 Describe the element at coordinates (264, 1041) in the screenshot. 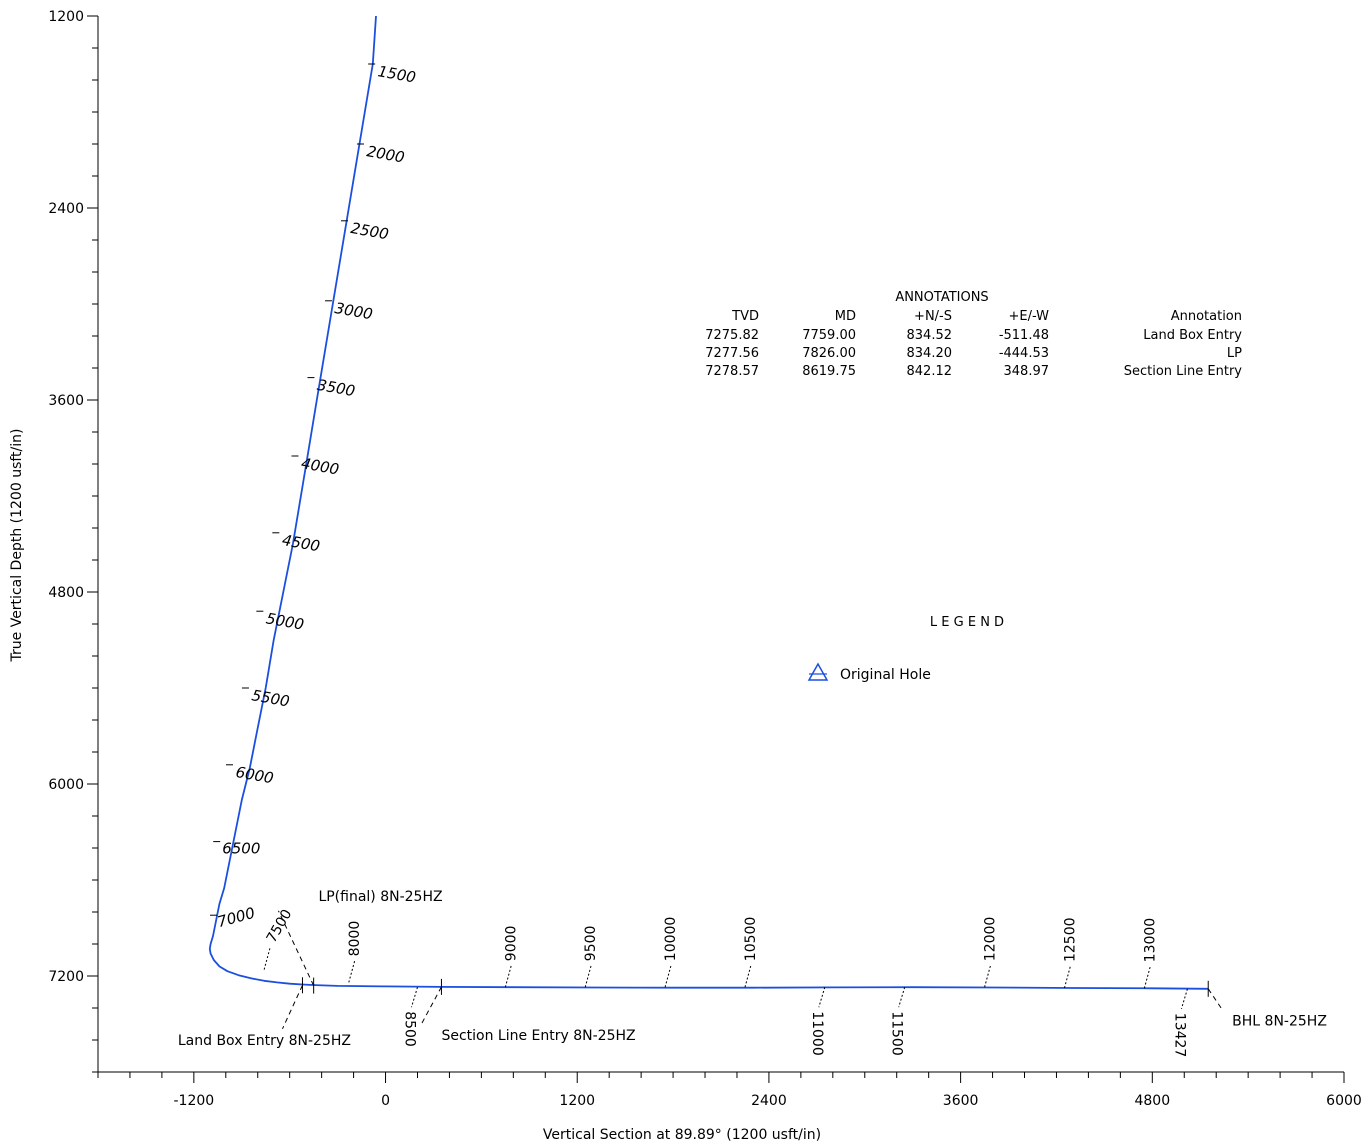

I see `annotation-label: Land Box Entry 8N-25HZ` at that location.